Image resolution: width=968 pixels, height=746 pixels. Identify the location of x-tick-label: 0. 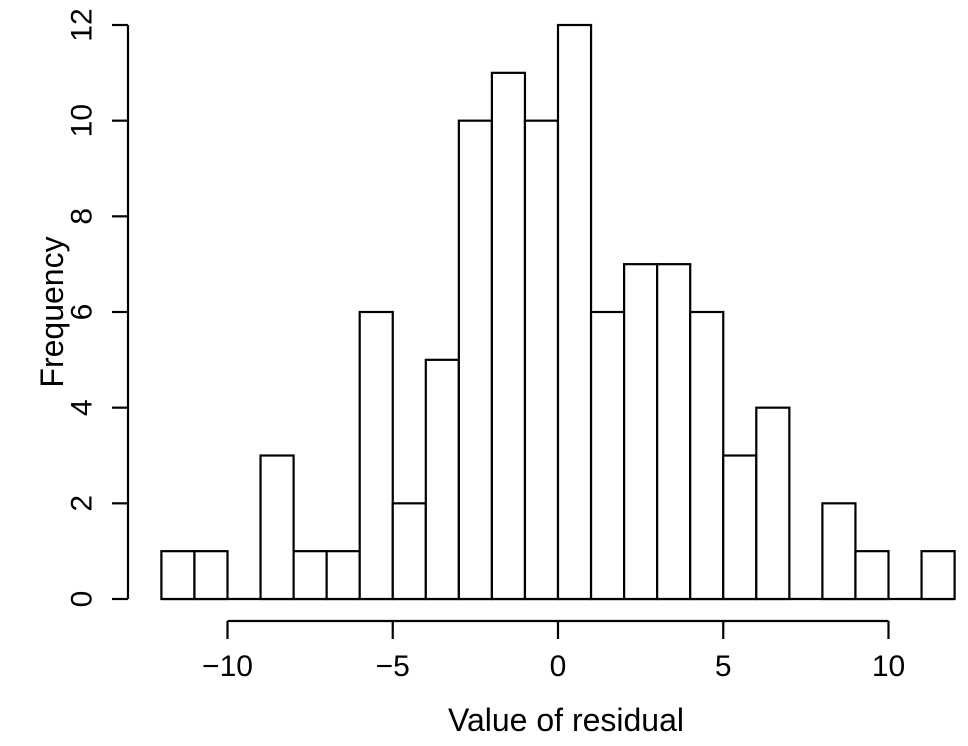
(558, 666).